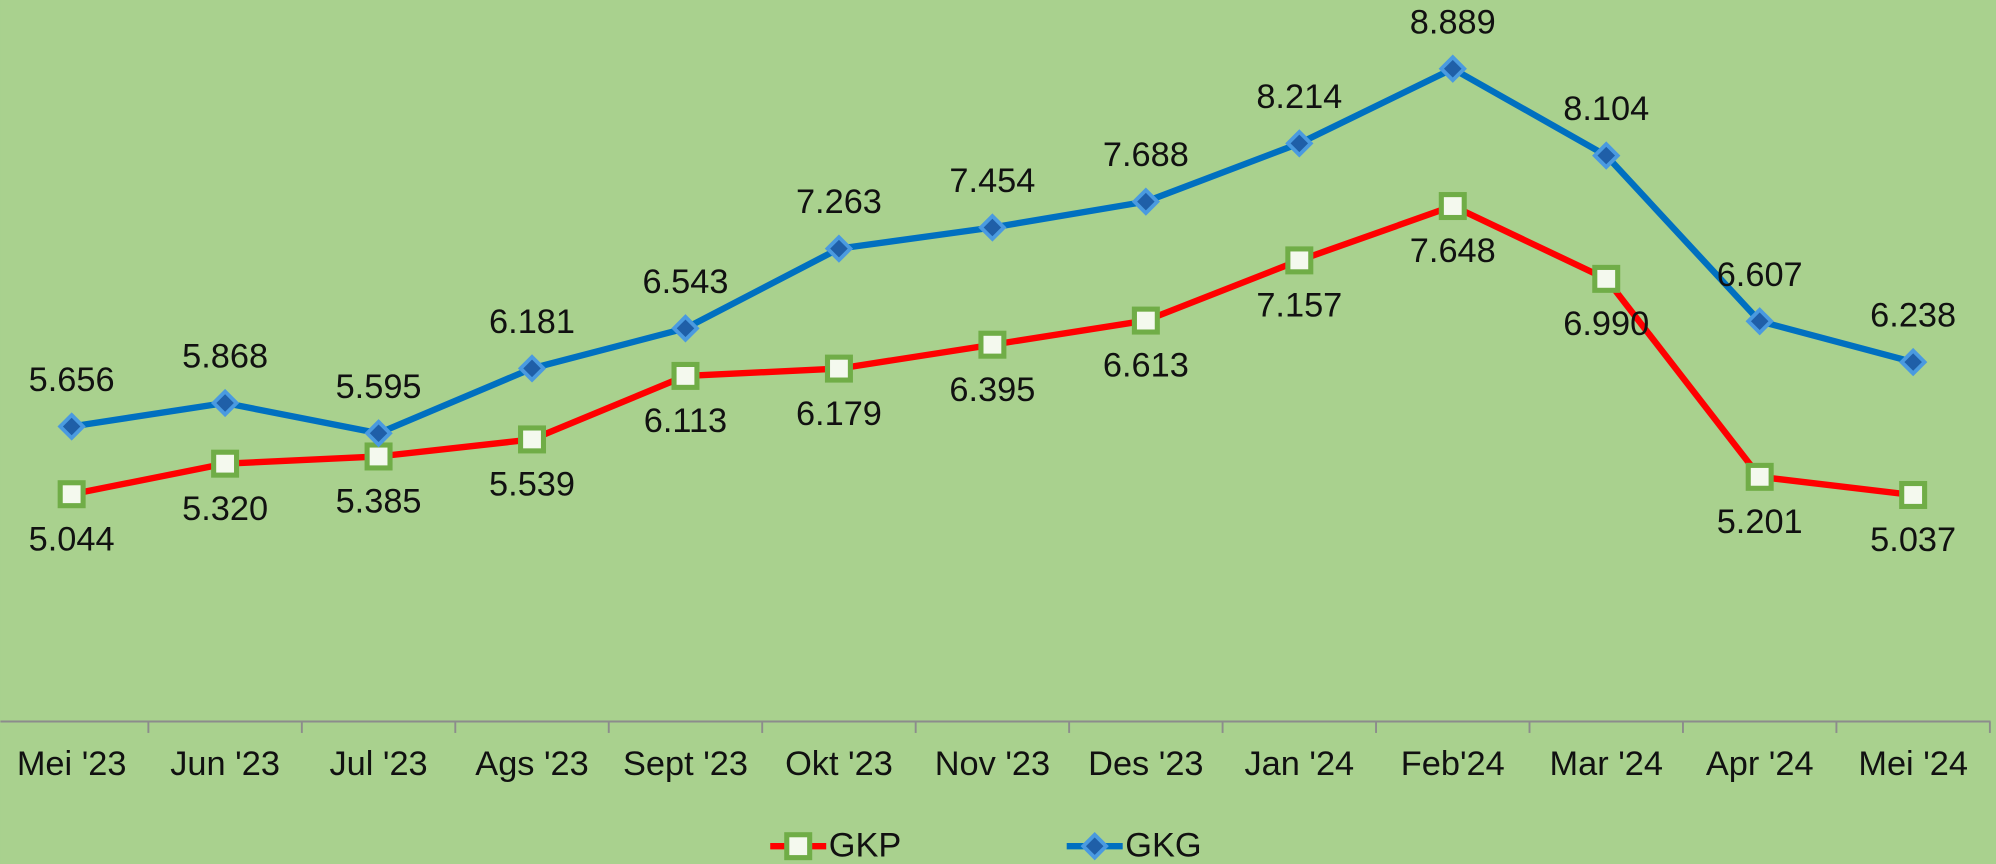 The height and width of the screenshot is (864, 1996). Describe the element at coordinates (1146, 155) in the screenshot. I see `data-label: 7.688` at that location.